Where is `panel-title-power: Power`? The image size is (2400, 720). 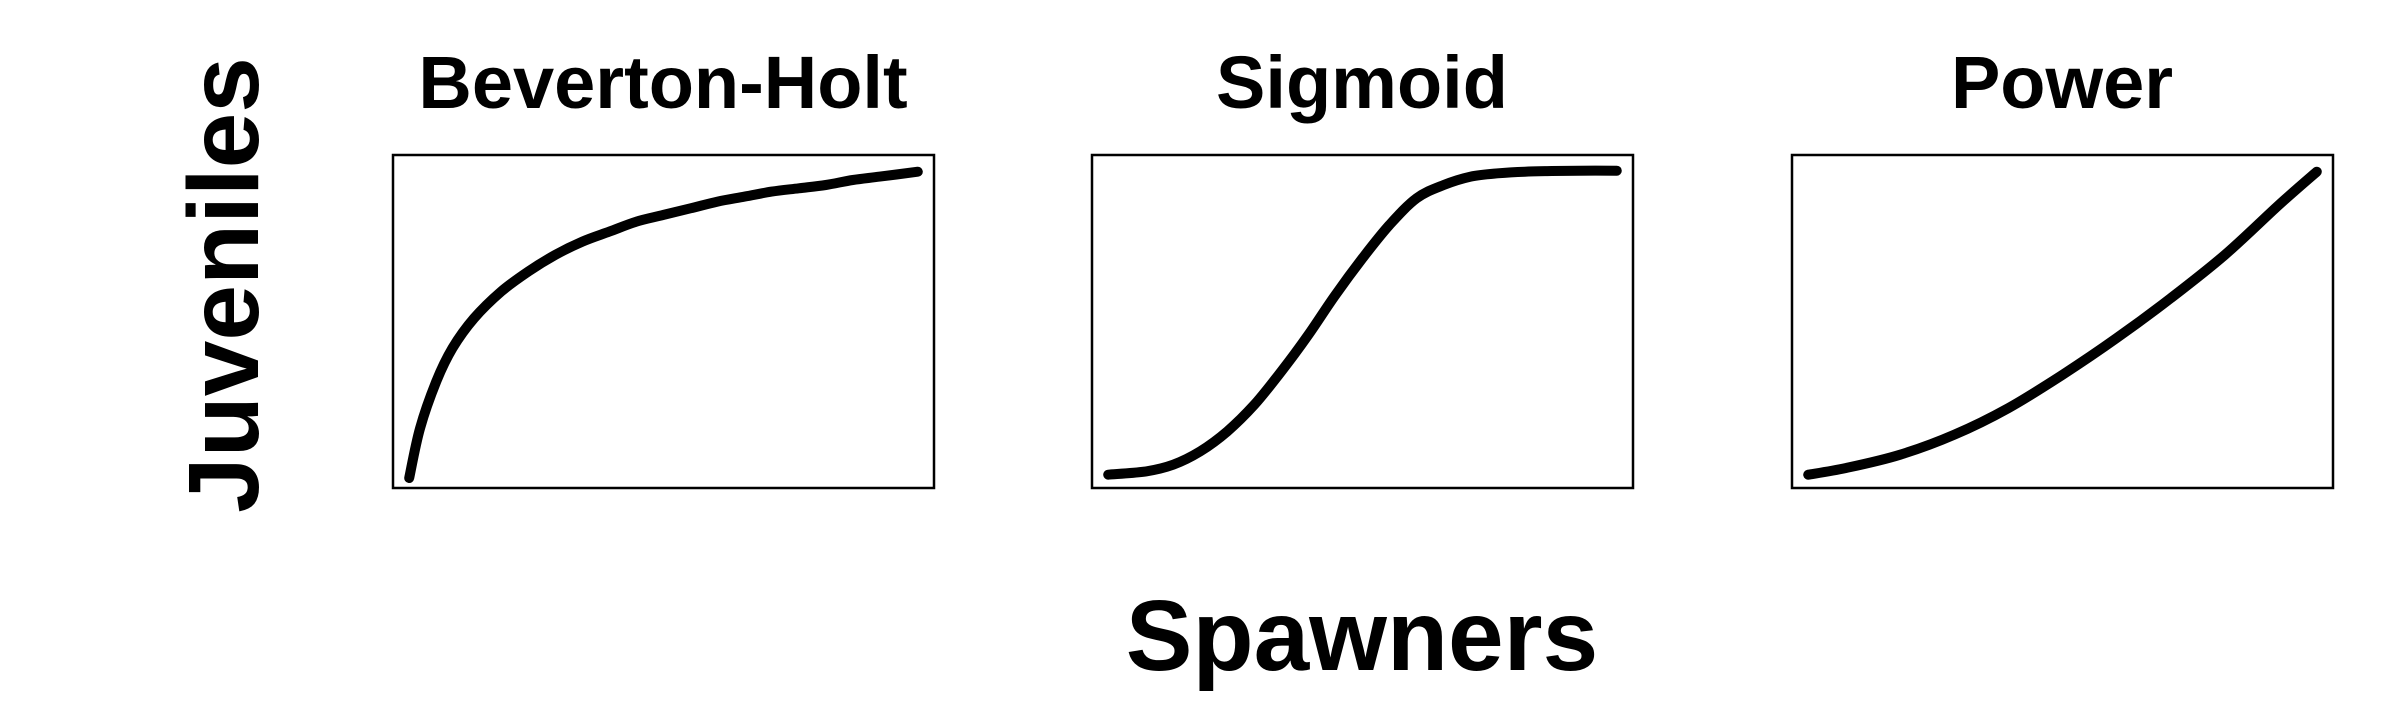 panel-title-power: Power is located at coordinates (2062, 82).